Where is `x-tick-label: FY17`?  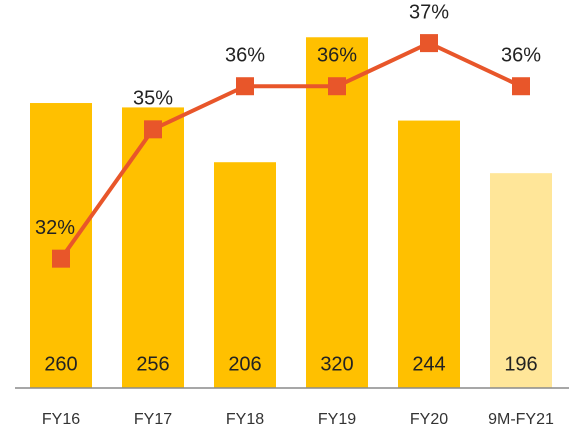 x-tick-label: FY17 is located at coordinates (153, 419).